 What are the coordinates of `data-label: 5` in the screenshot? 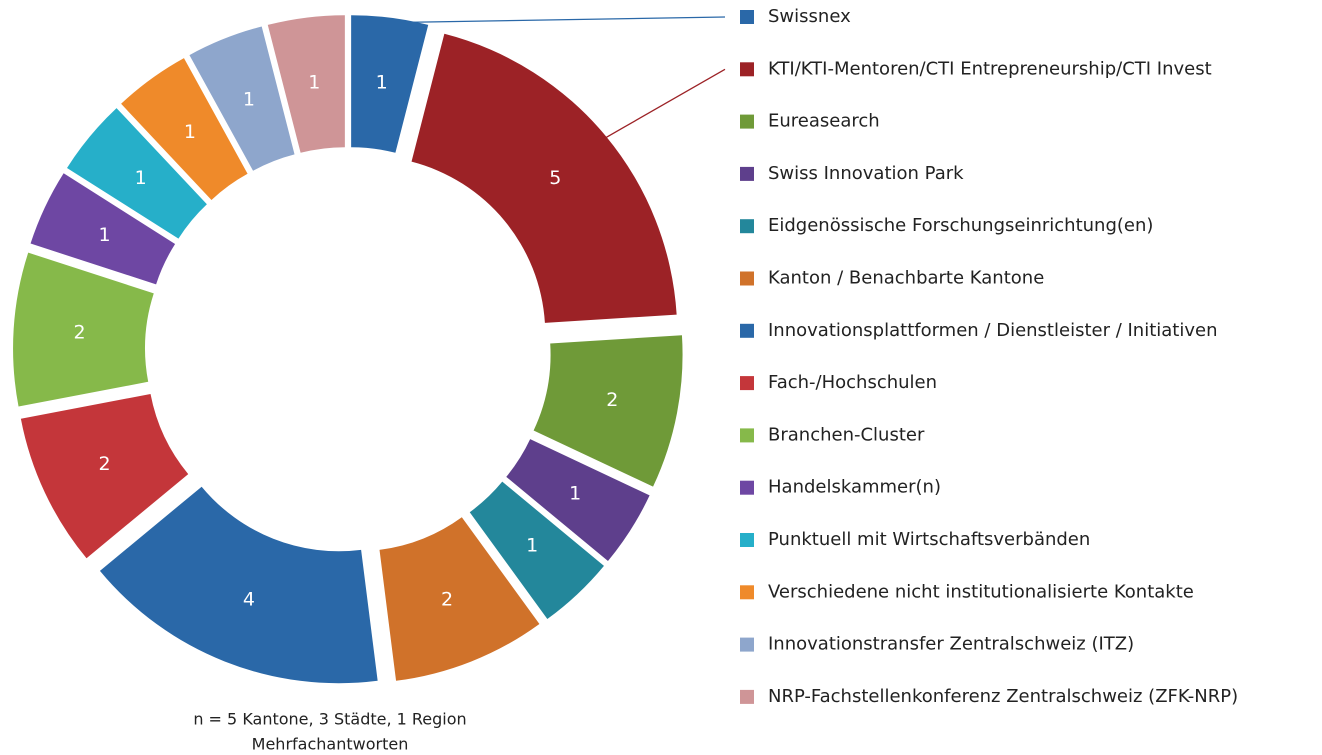 It's located at (555, 178).